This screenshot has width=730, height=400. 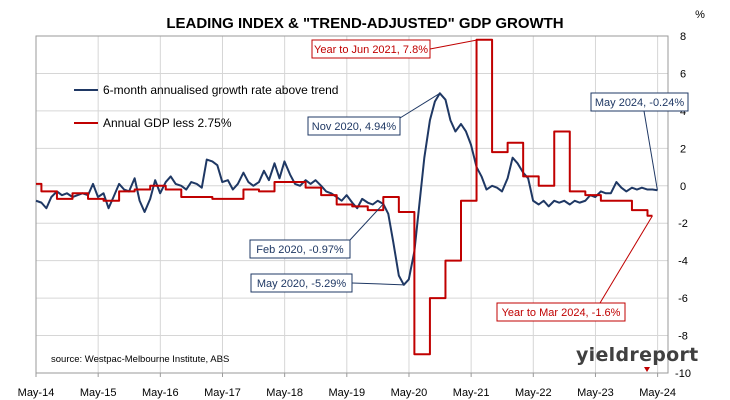 I want to click on y-tick-label: -10, so click(x=683, y=374).